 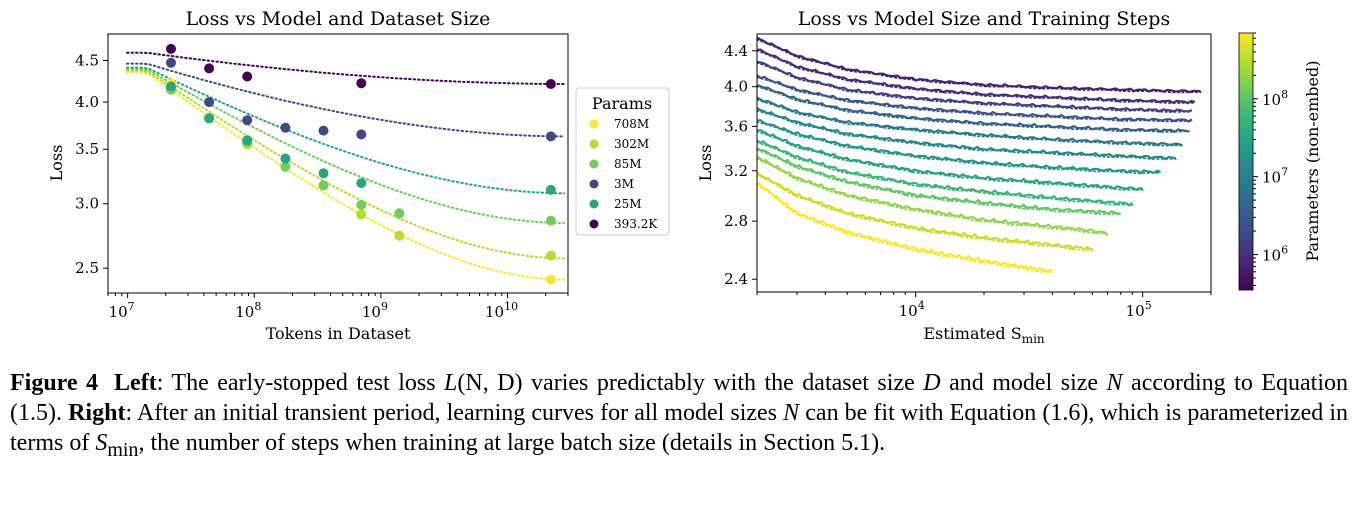 I want to click on x-tick-label-exp: 7, so click(x=131, y=306).